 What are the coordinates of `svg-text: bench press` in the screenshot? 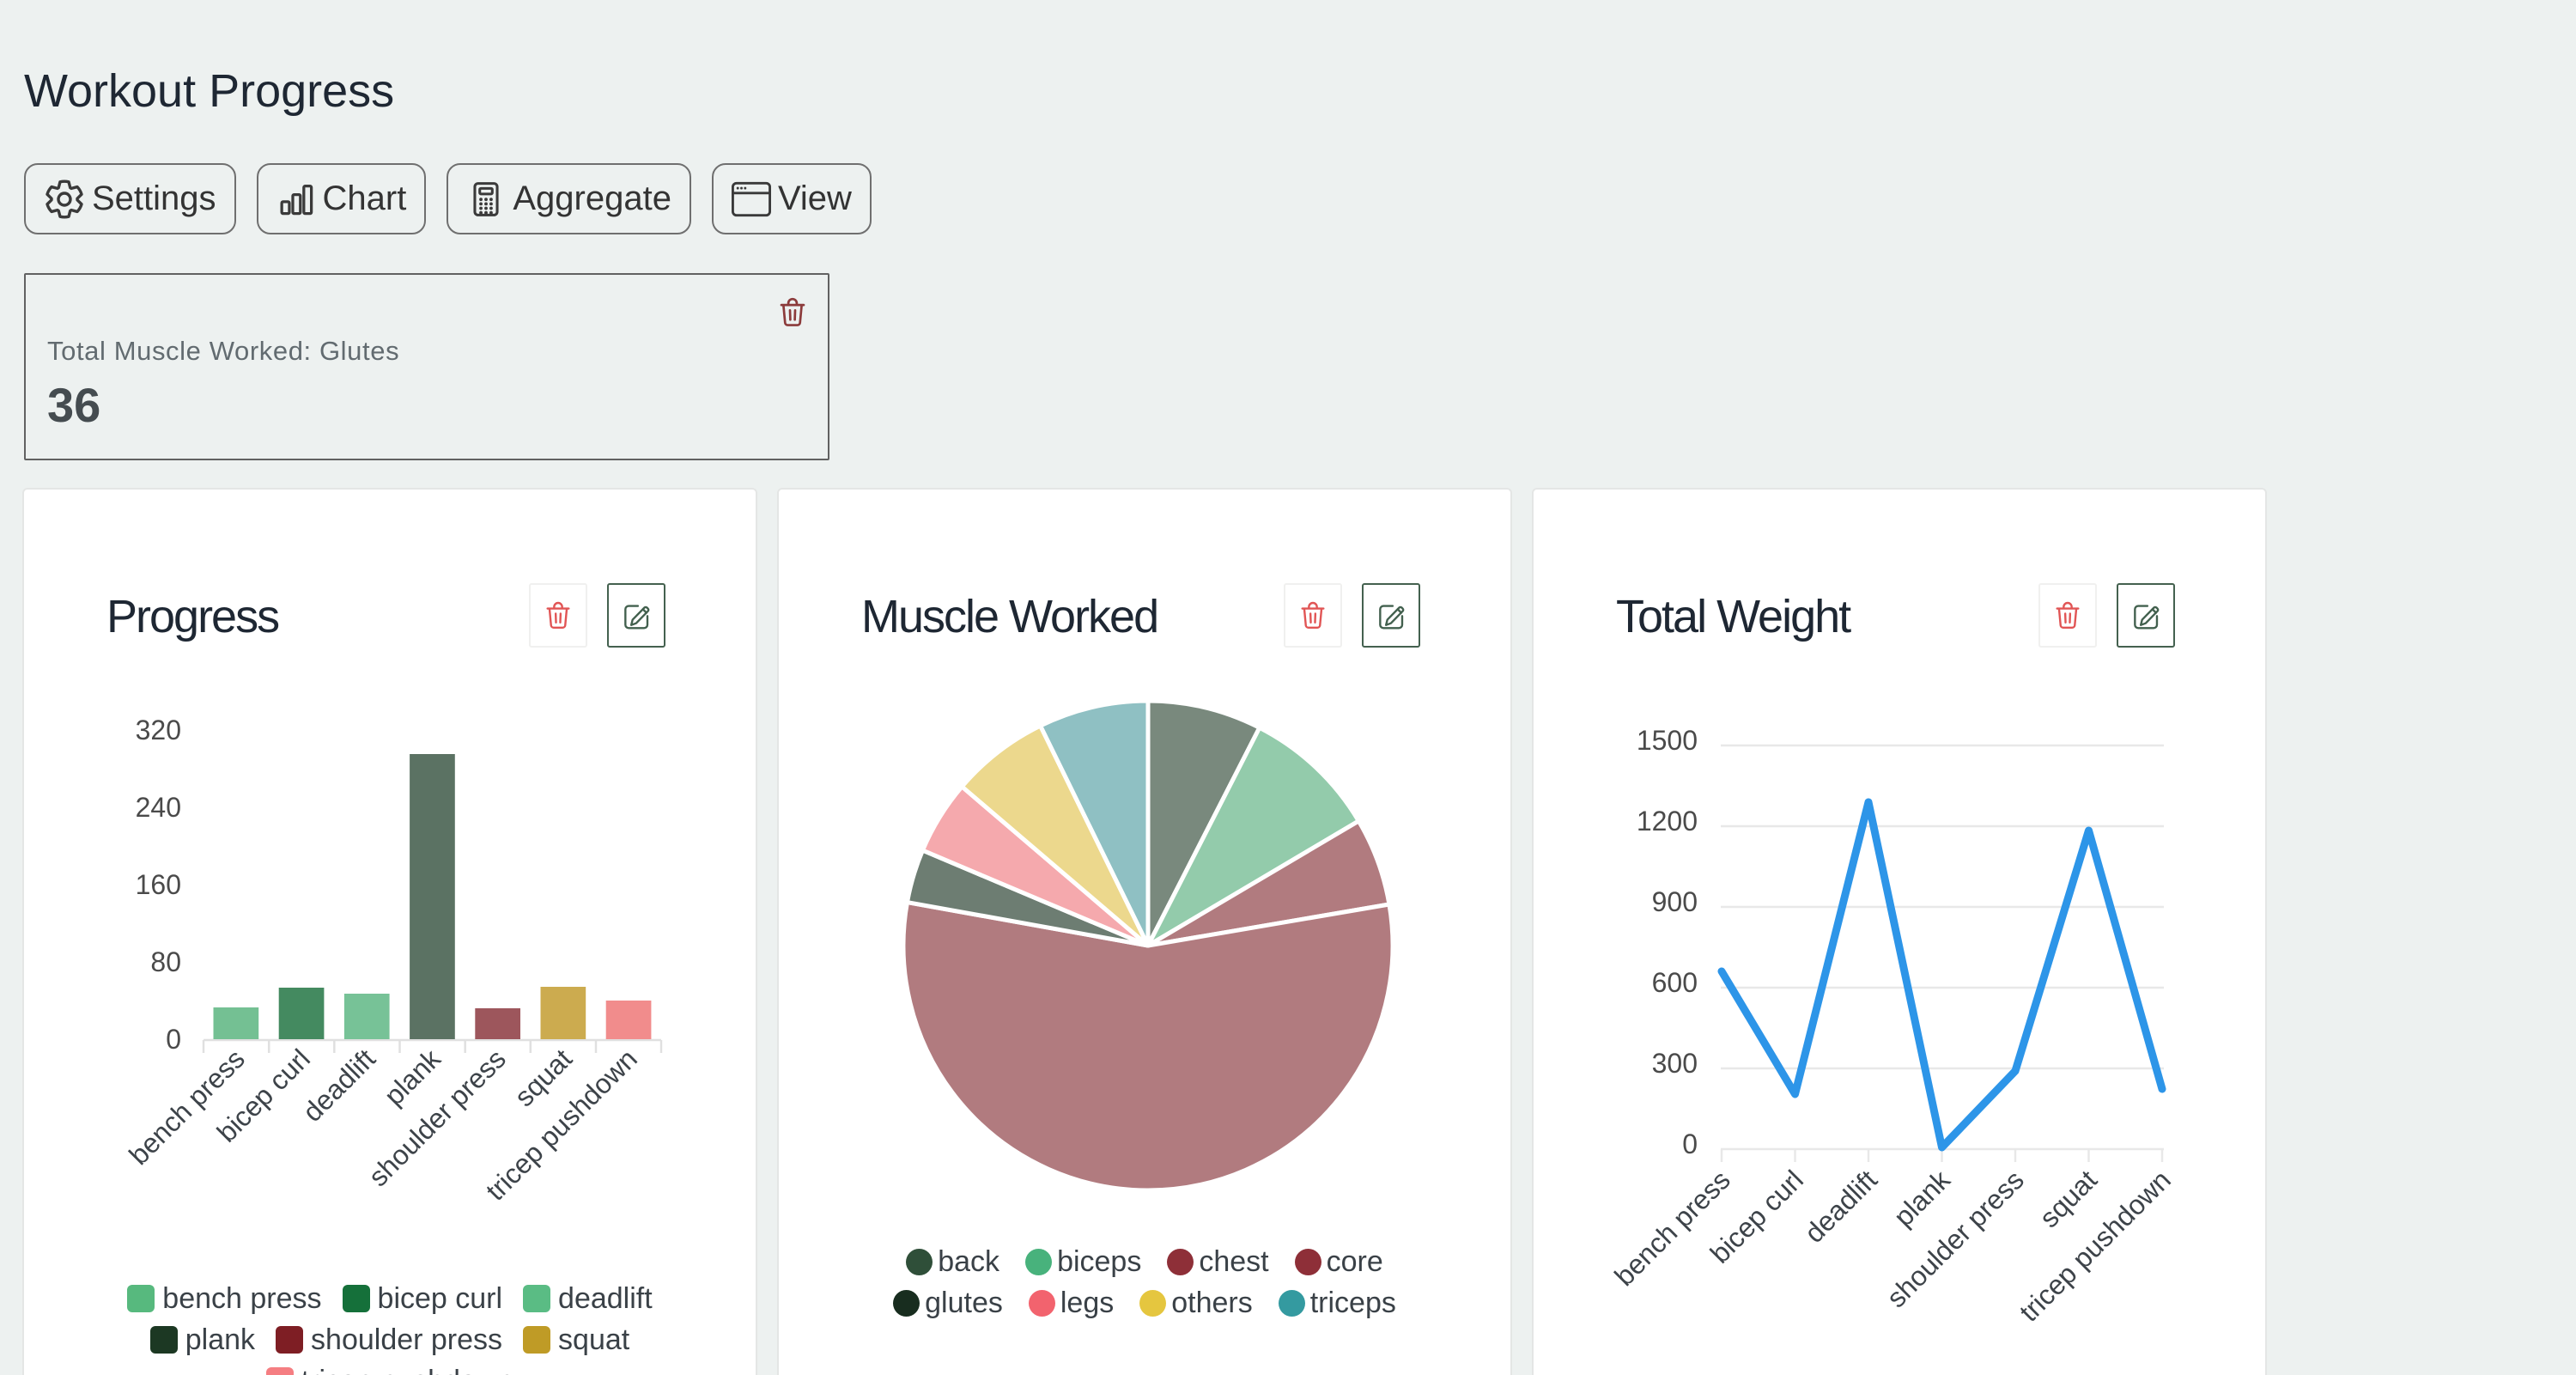 It's located at (1672, 1228).